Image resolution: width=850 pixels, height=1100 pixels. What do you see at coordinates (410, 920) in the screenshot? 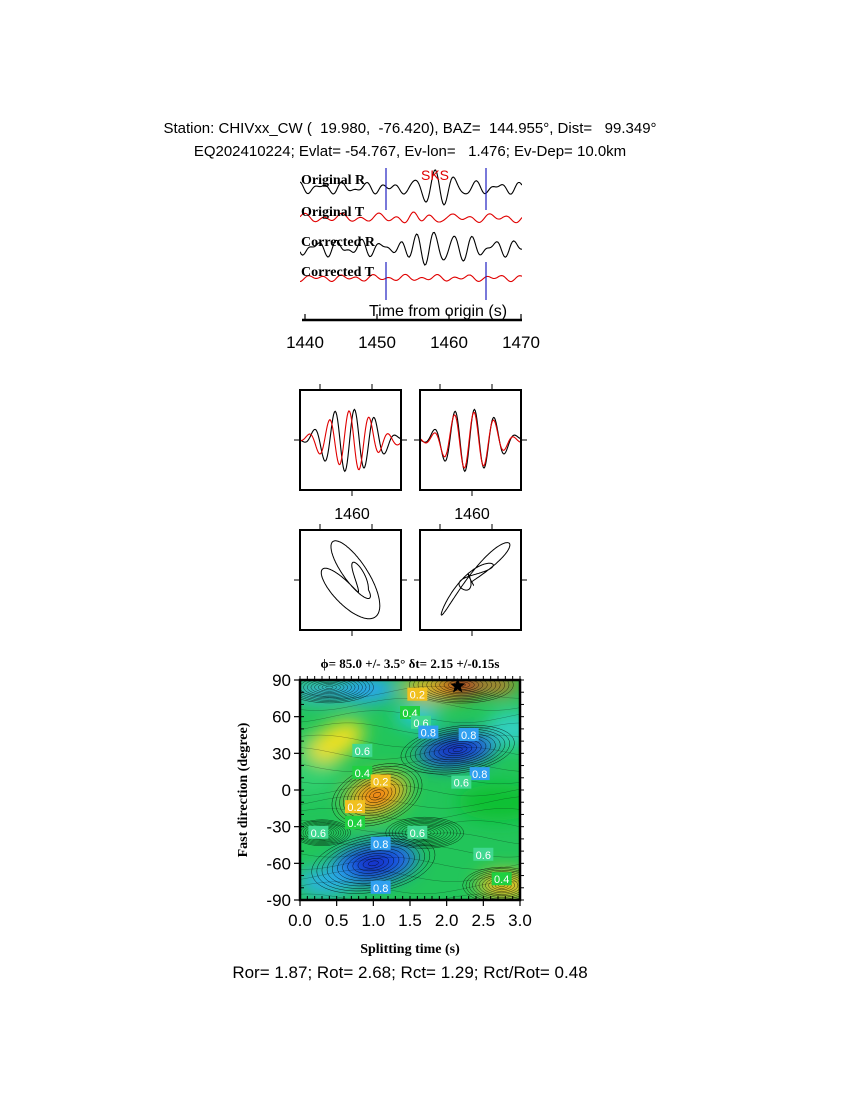
I see `x-tick-label-3: 1.5` at bounding box center [410, 920].